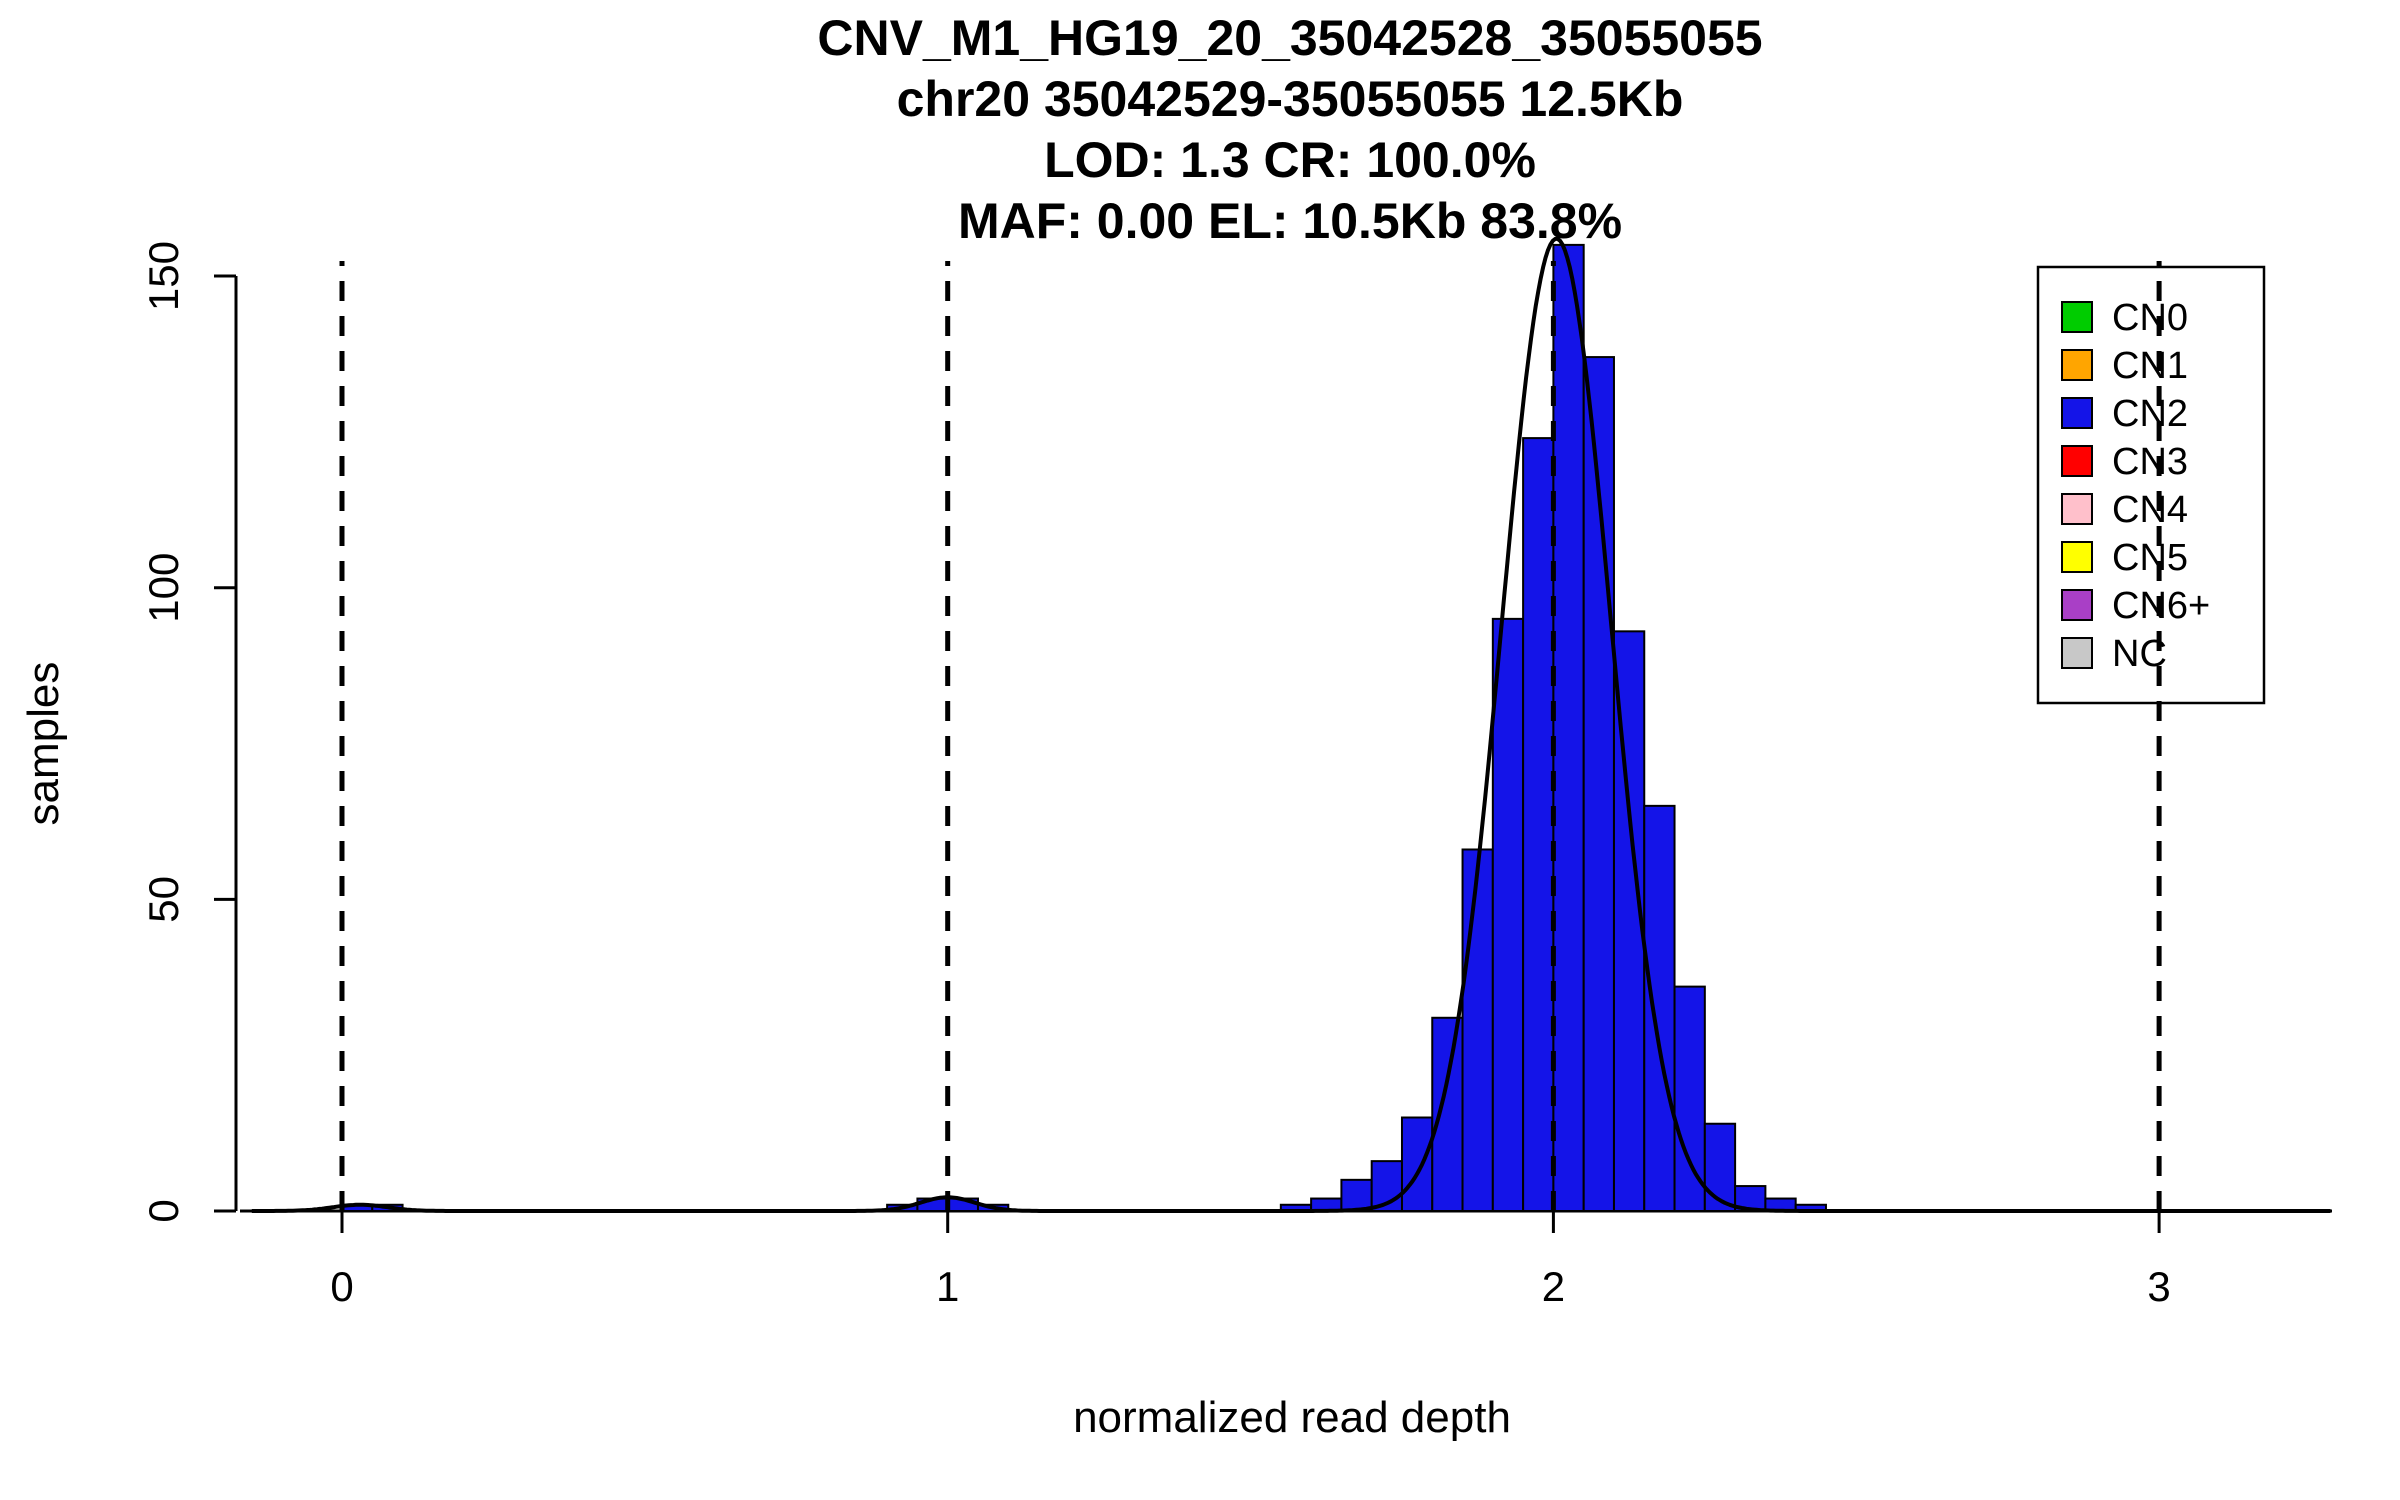 This screenshot has height=1500, width=2400. Describe the element at coordinates (2077, 365) in the screenshot. I see `legend-swatch-cn1` at that location.